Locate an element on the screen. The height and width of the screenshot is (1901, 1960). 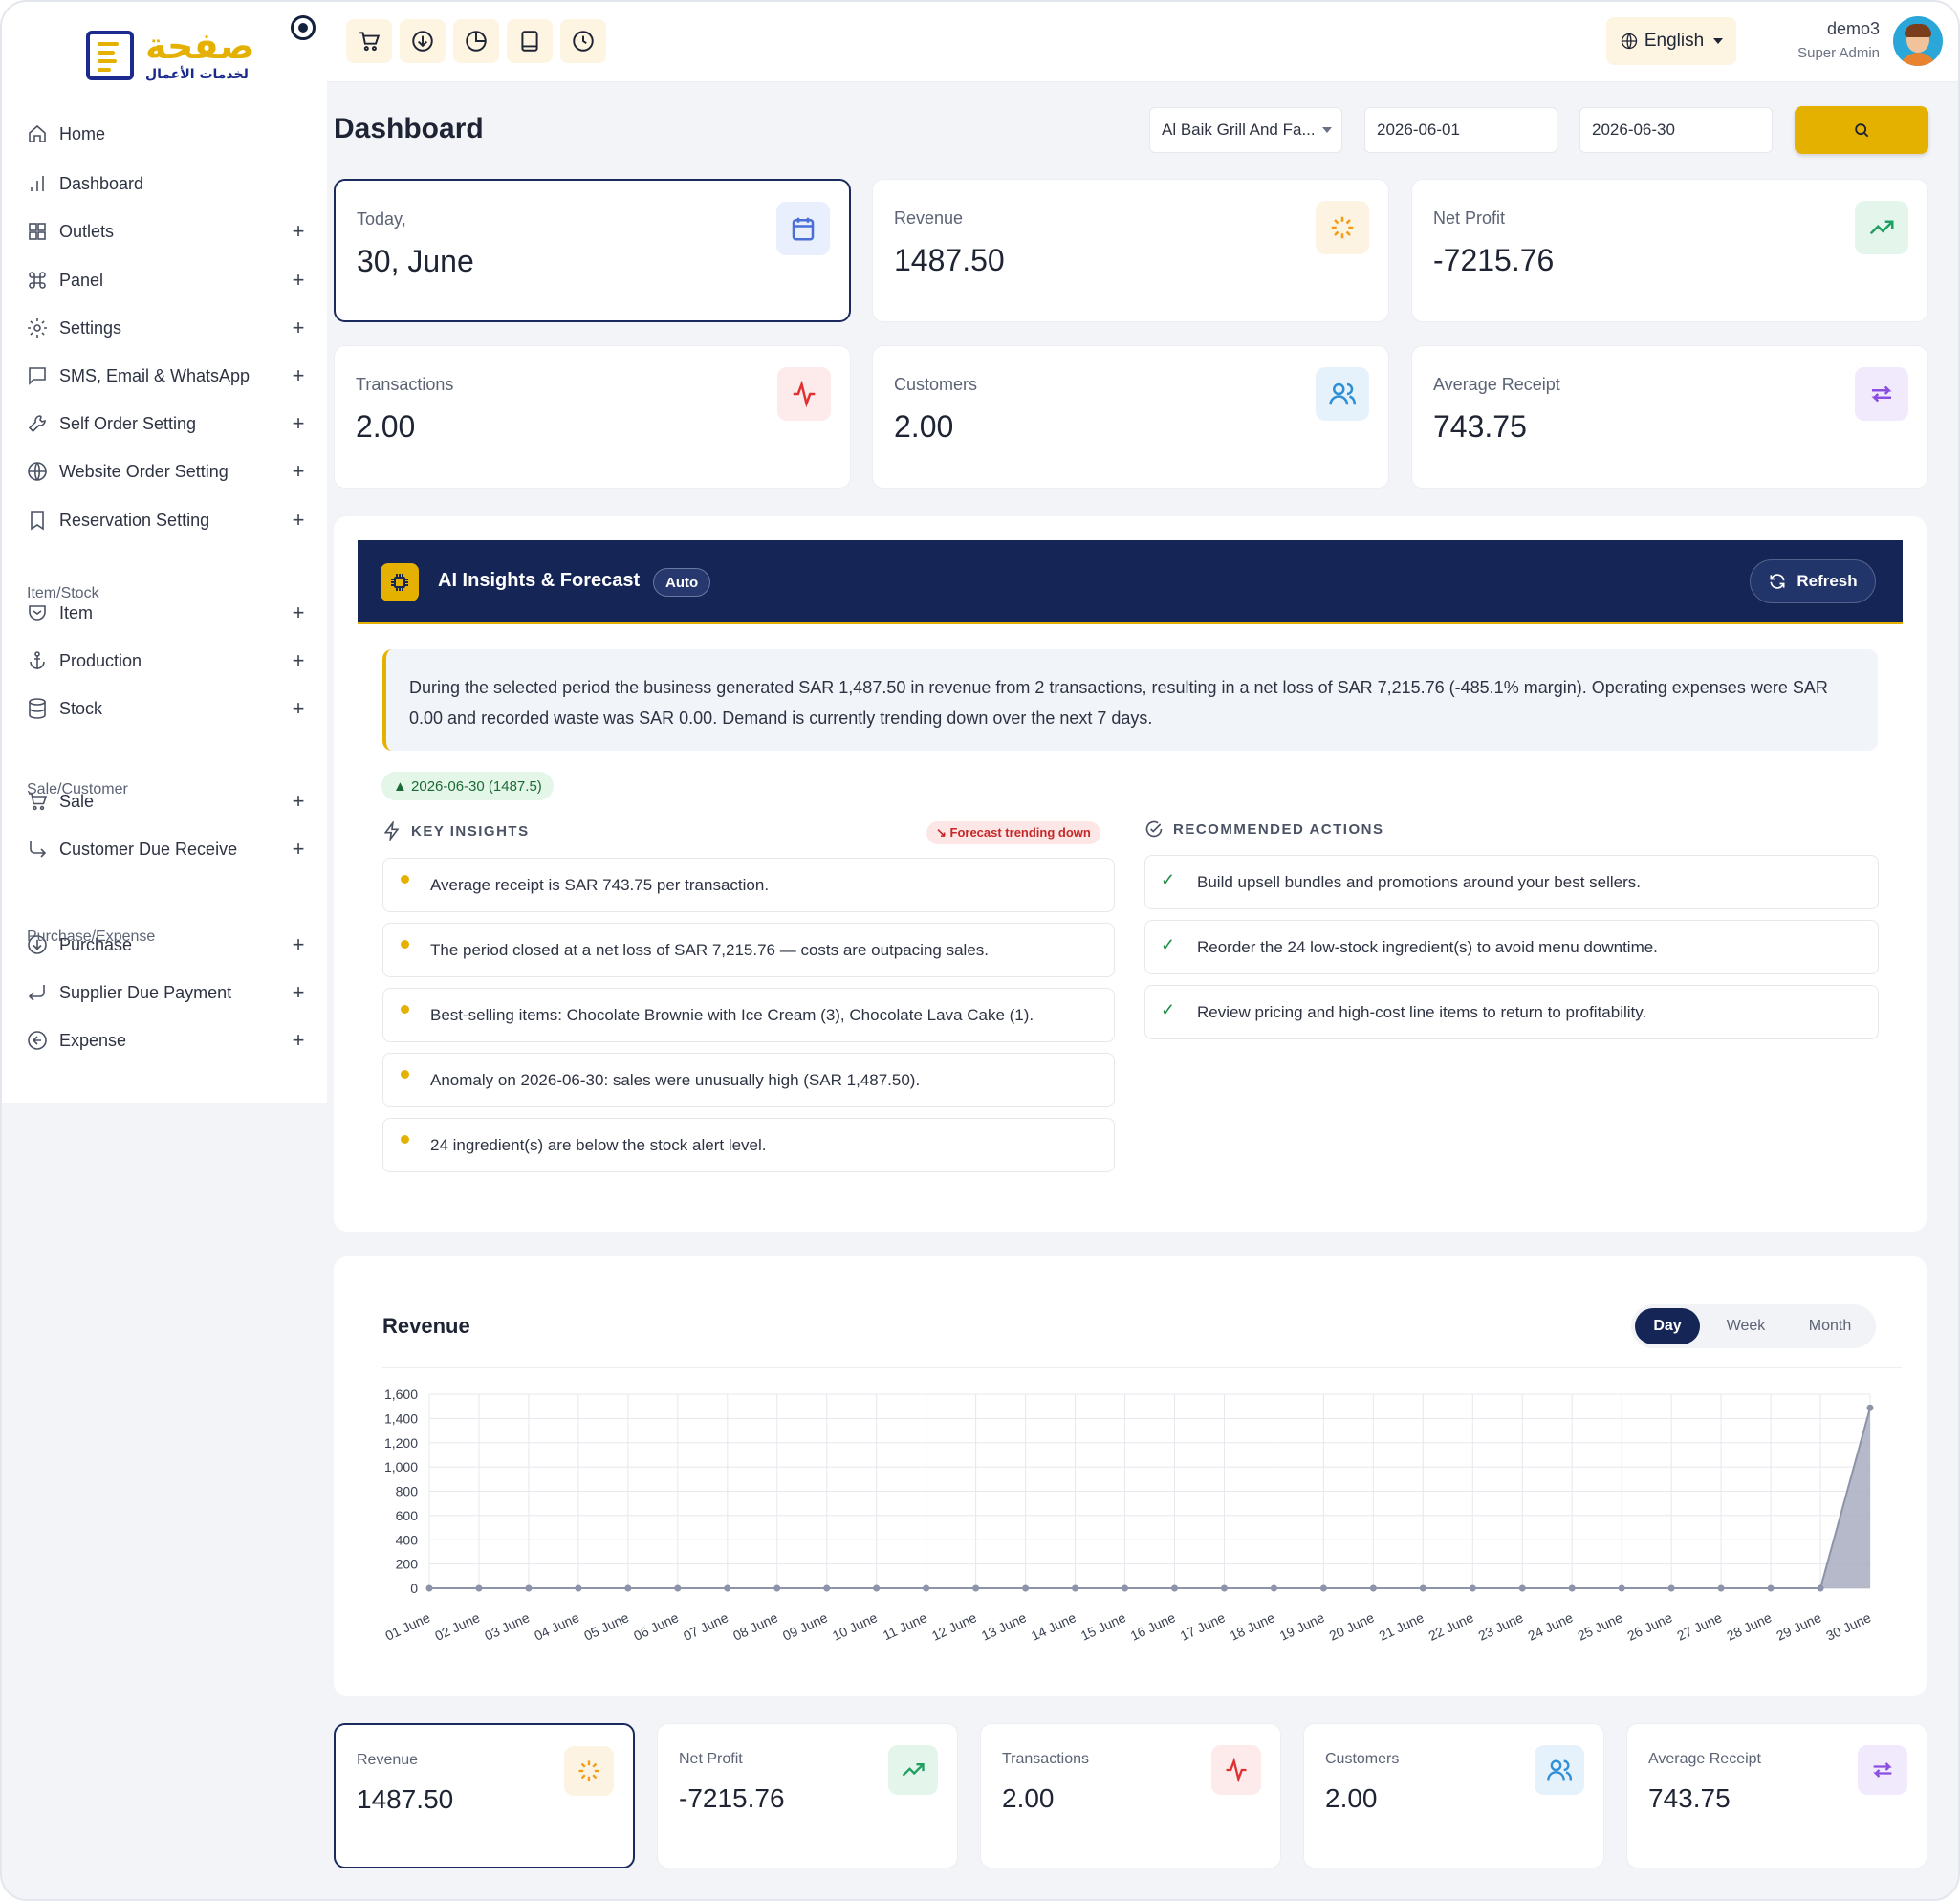
download-icon is located at coordinates (422, 41).